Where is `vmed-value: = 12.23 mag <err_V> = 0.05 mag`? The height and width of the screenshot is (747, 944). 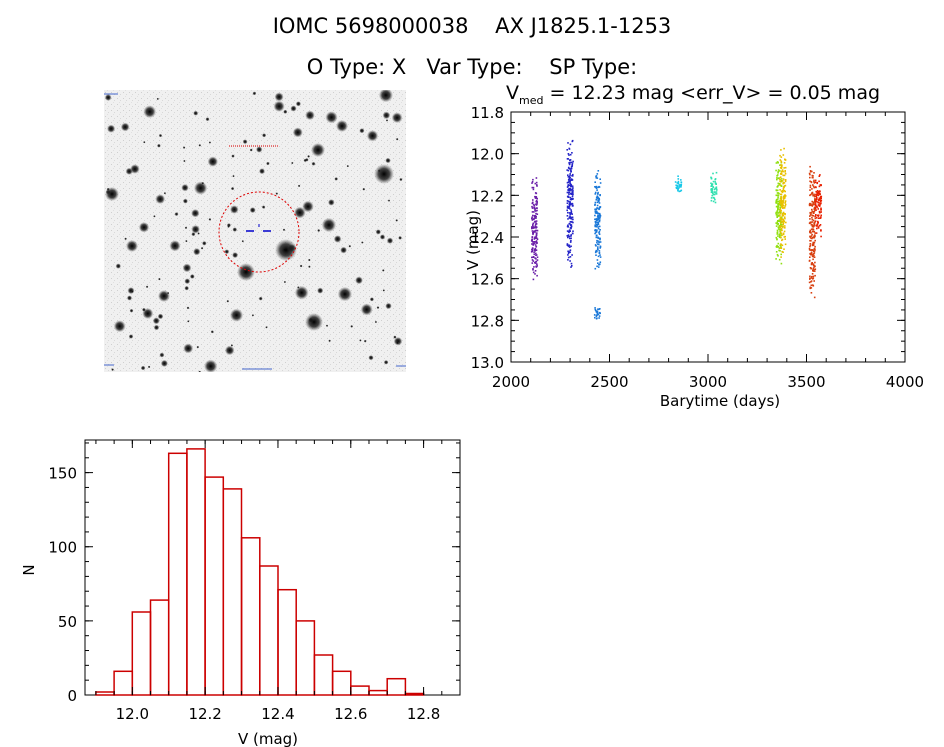
vmed-value: = 12.23 mag <err_V> = 0.05 mag is located at coordinates (712, 93).